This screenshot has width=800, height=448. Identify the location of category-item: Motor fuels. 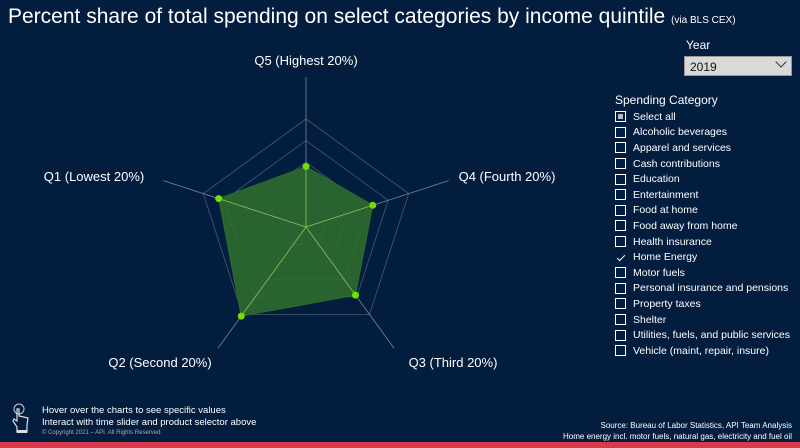
(702, 273).